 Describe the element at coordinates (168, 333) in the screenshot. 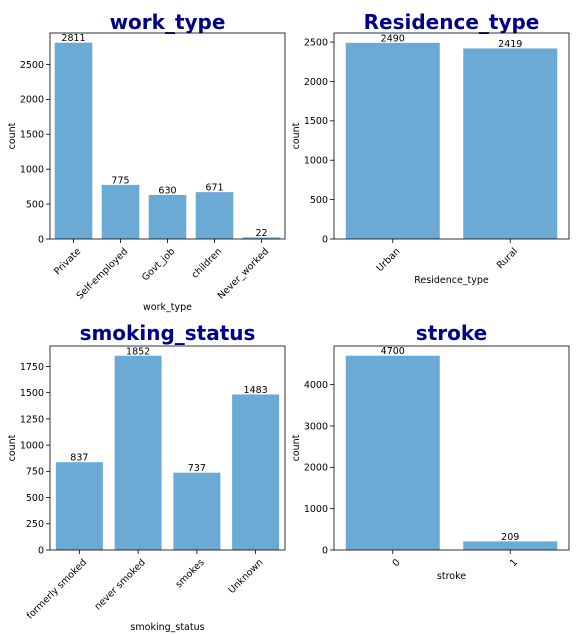

I see `chart-title: smoking_status` at that location.